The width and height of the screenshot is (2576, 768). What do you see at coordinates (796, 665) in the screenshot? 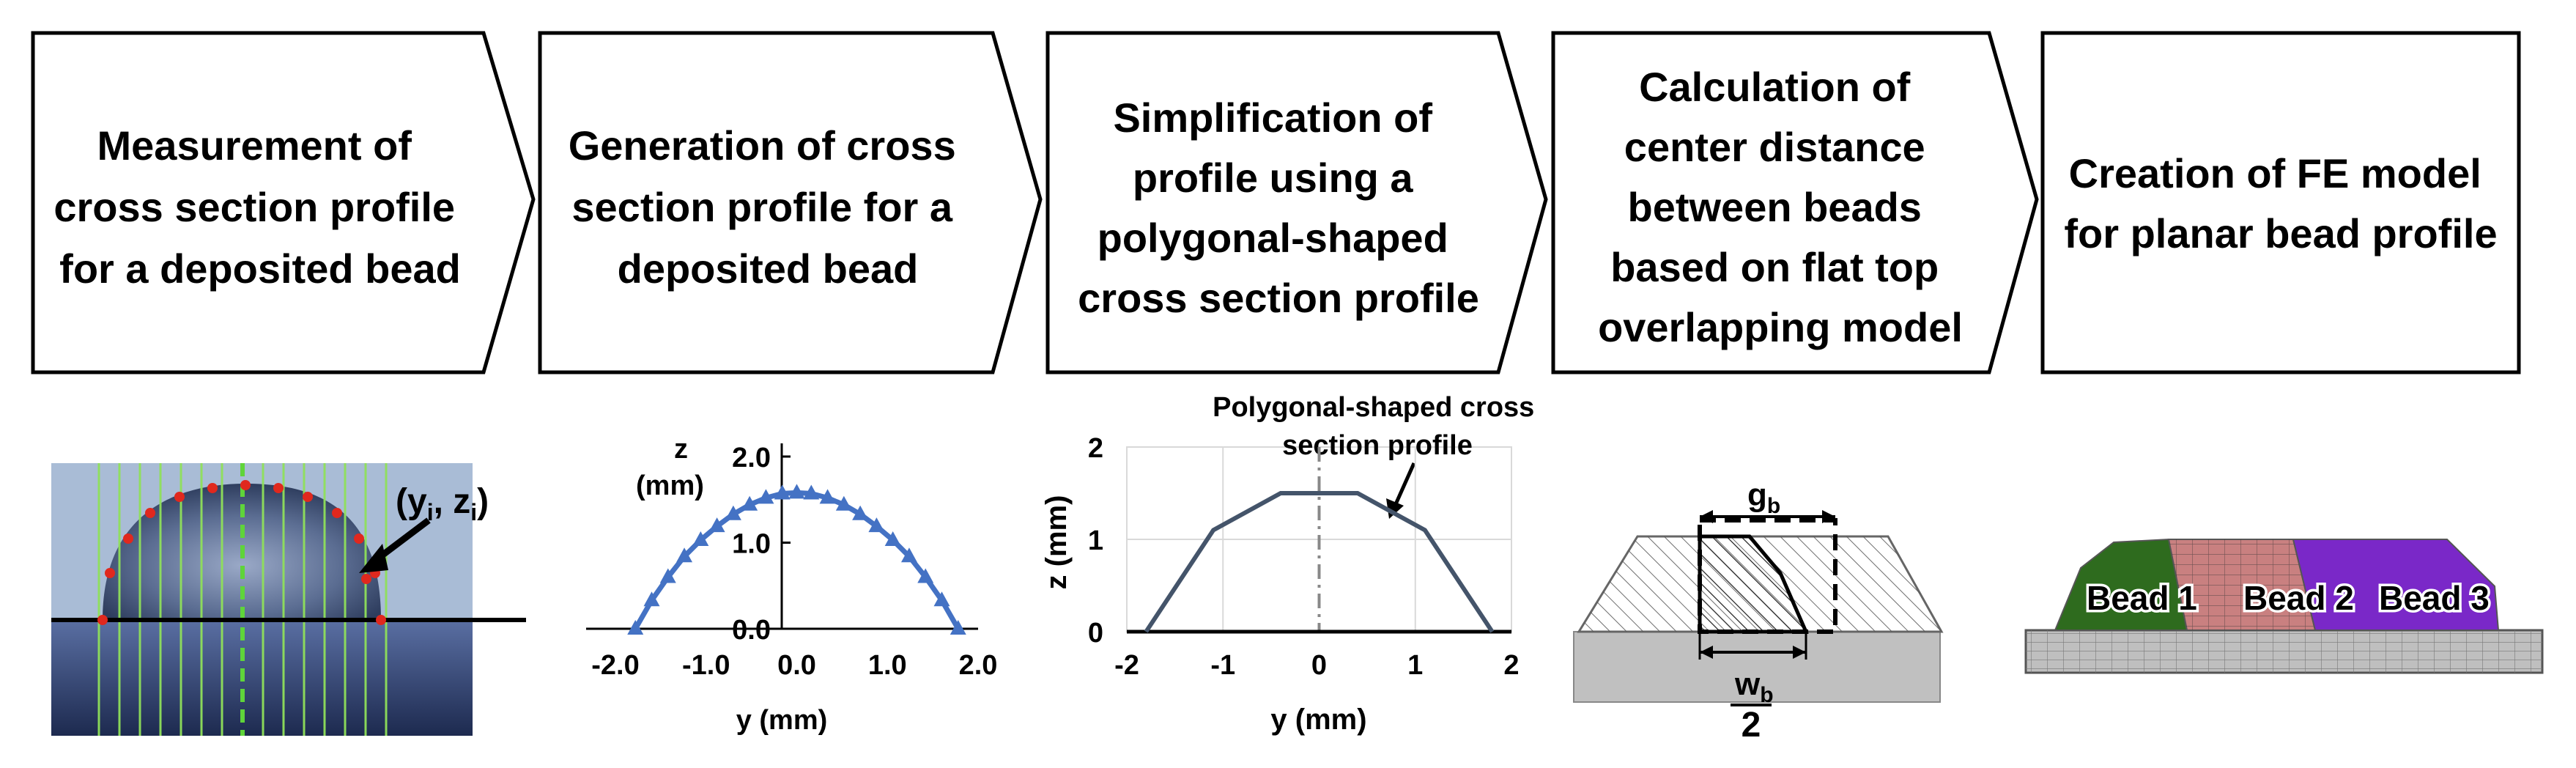
I see `chart1-x-tick-label: 0.0` at bounding box center [796, 665].